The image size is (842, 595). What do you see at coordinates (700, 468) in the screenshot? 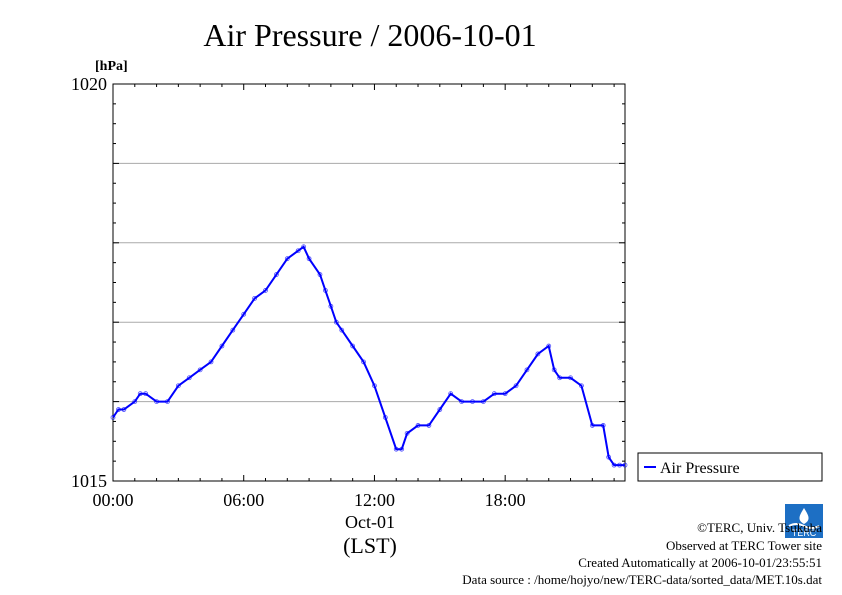
I see `legend-label: Air Pressure` at bounding box center [700, 468].